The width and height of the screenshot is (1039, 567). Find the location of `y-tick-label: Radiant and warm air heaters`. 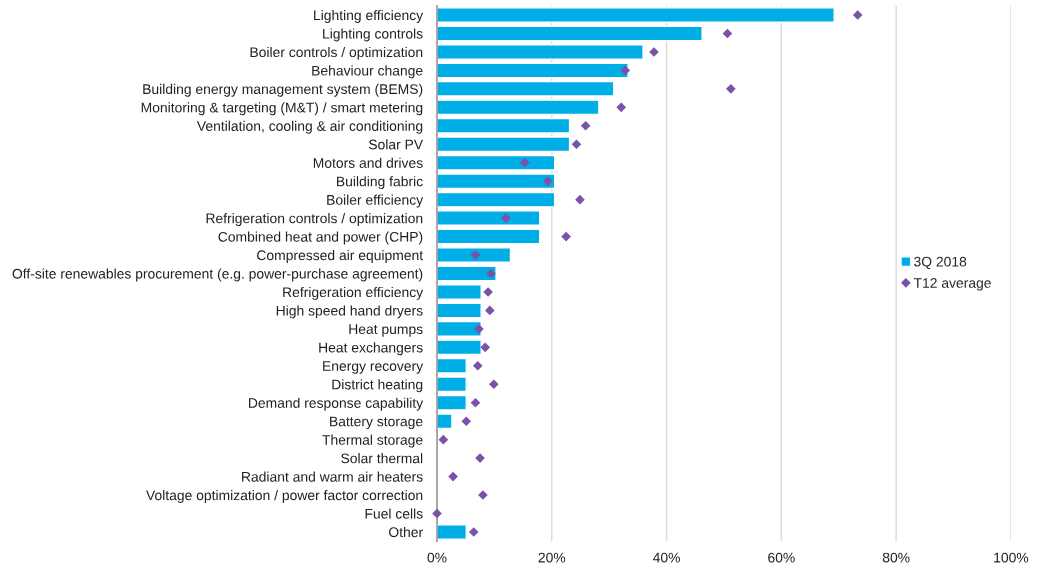

y-tick-label: Radiant and warm air heaters is located at coordinates (332, 476).